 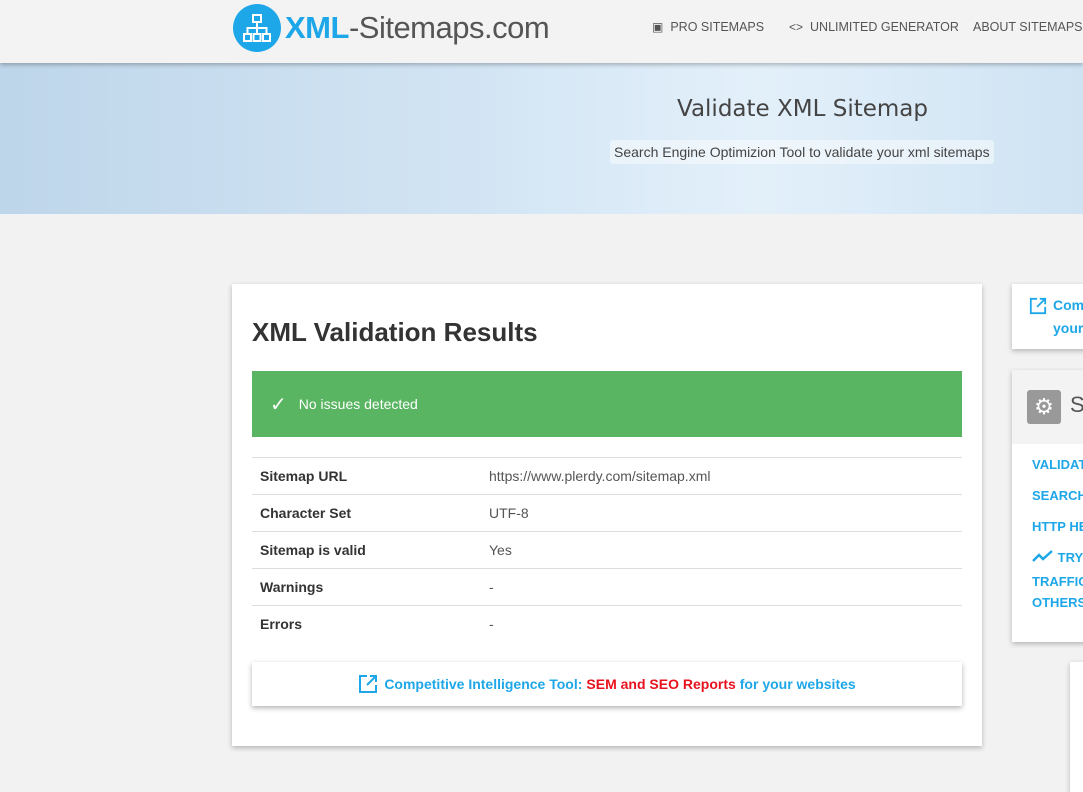 What do you see at coordinates (1028, 27) in the screenshot?
I see `nav-about-sitemaps: ABOUT SITEMAPS` at bounding box center [1028, 27].